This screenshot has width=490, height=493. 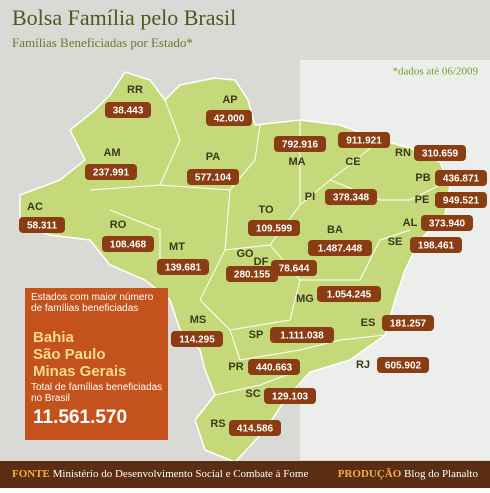 What do you see at coordinates (363, 365) in the screenshot?
I see `state-abbr: RJ` at bounding box center [363, 365].